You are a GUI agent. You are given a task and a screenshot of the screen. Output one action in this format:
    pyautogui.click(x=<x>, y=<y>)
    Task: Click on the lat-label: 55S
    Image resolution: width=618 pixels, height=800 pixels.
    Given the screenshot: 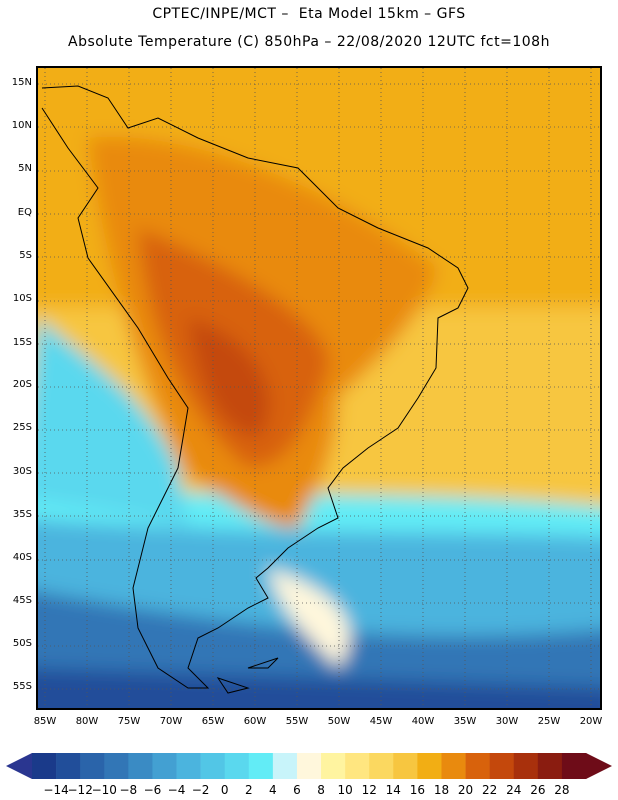 What is the action you would take?
    pyautogui.click(x=22, y=686)
    